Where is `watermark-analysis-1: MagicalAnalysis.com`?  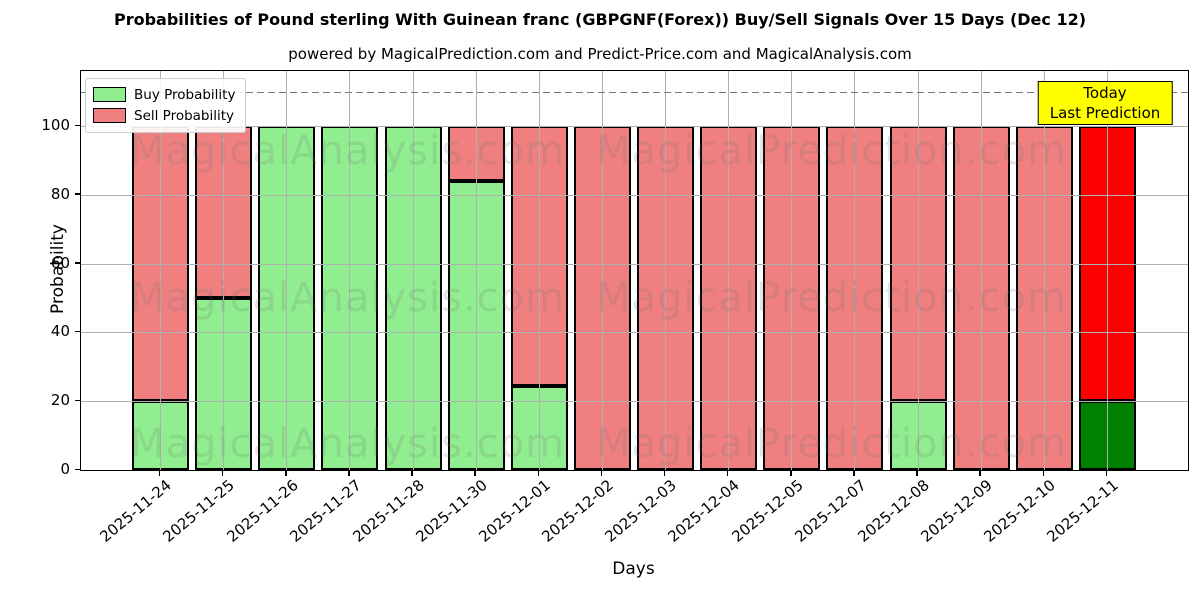
watermark-analysis-1: MagicalAnalysis.com is located at coordinates (348, 151).